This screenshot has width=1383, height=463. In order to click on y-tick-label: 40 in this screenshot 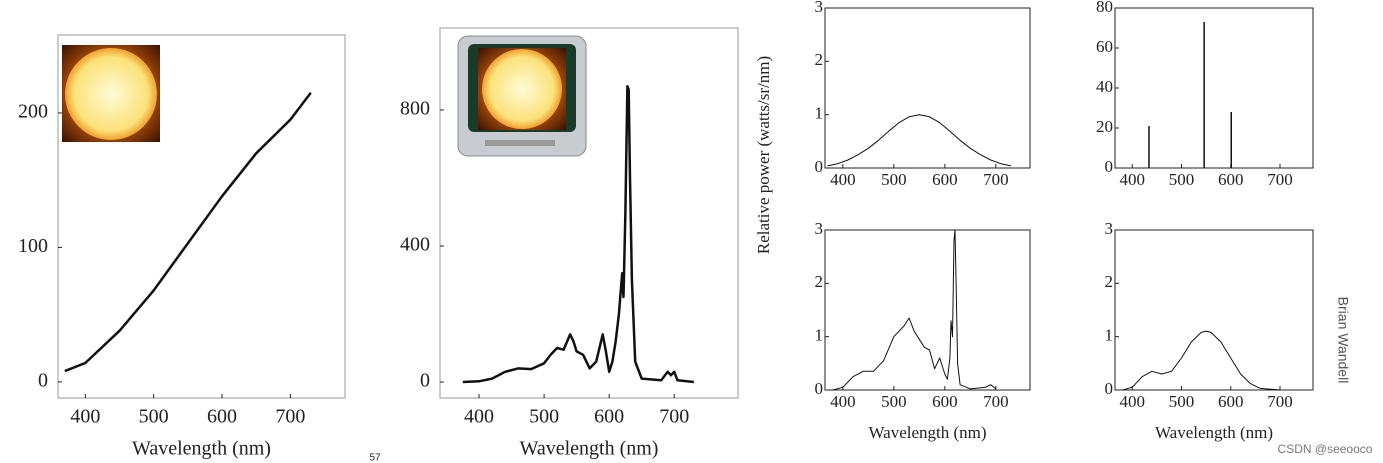, I will do `click(1104, 86)`.